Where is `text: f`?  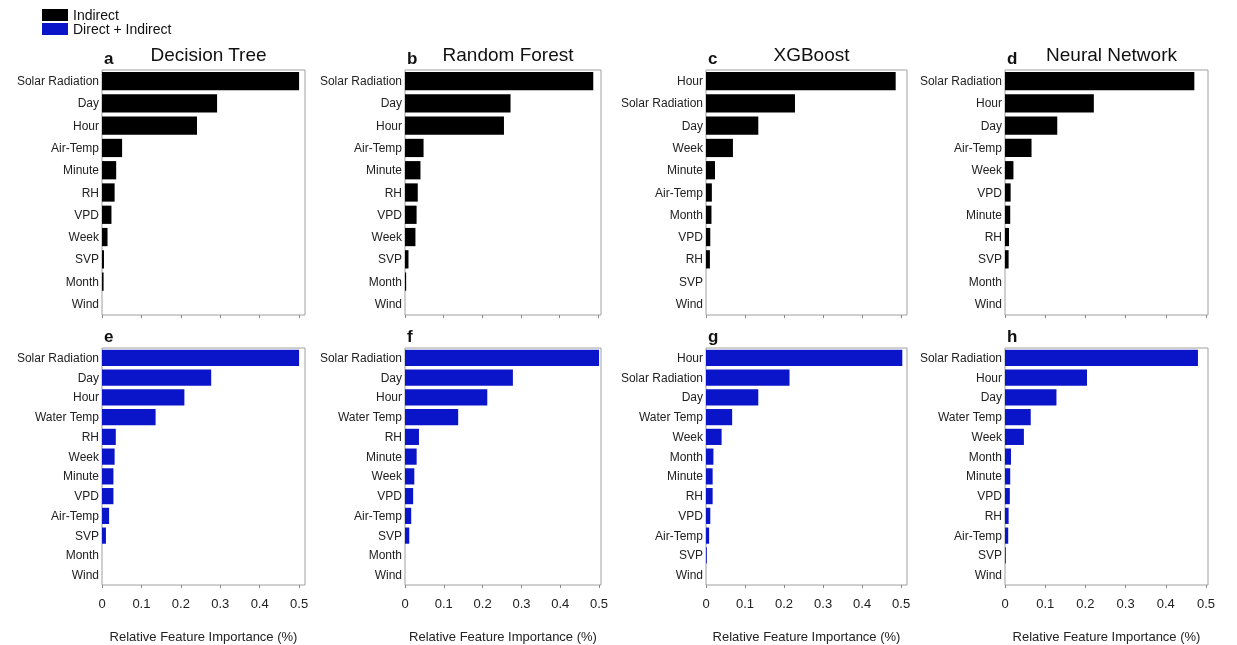 text: f is located at coordinates (410, 336).